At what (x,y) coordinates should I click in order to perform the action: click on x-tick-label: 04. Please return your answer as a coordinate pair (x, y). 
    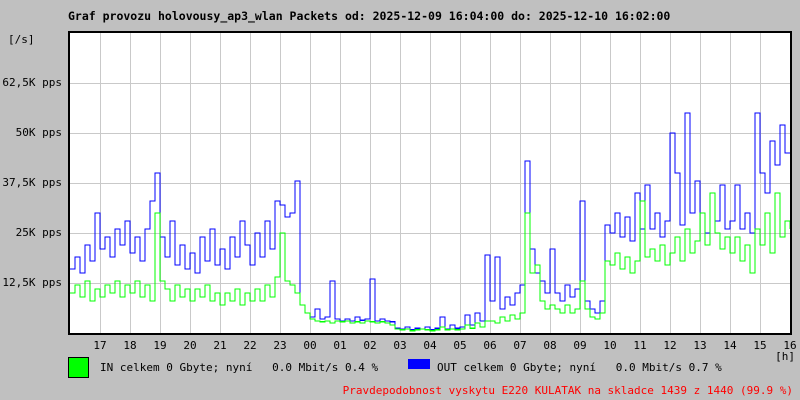
    Looking at the image, I should click on (430, 345).